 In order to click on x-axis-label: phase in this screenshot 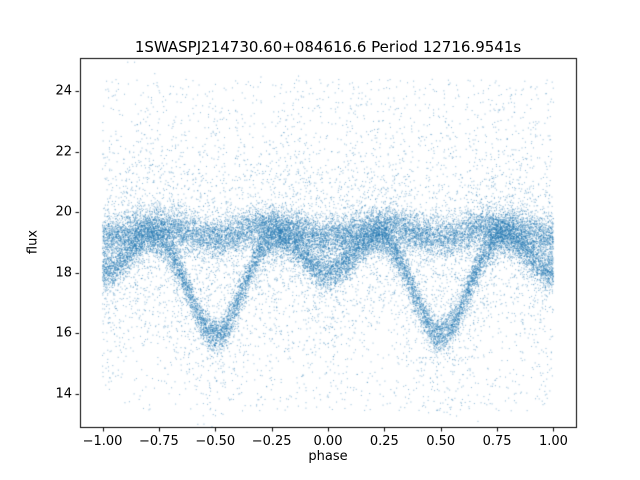, I will do `click(328, 456)`.